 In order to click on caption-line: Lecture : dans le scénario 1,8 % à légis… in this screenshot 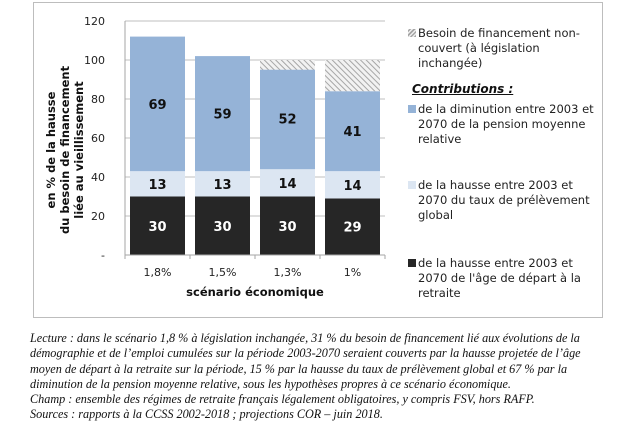, I will do `click(305, 338)`.